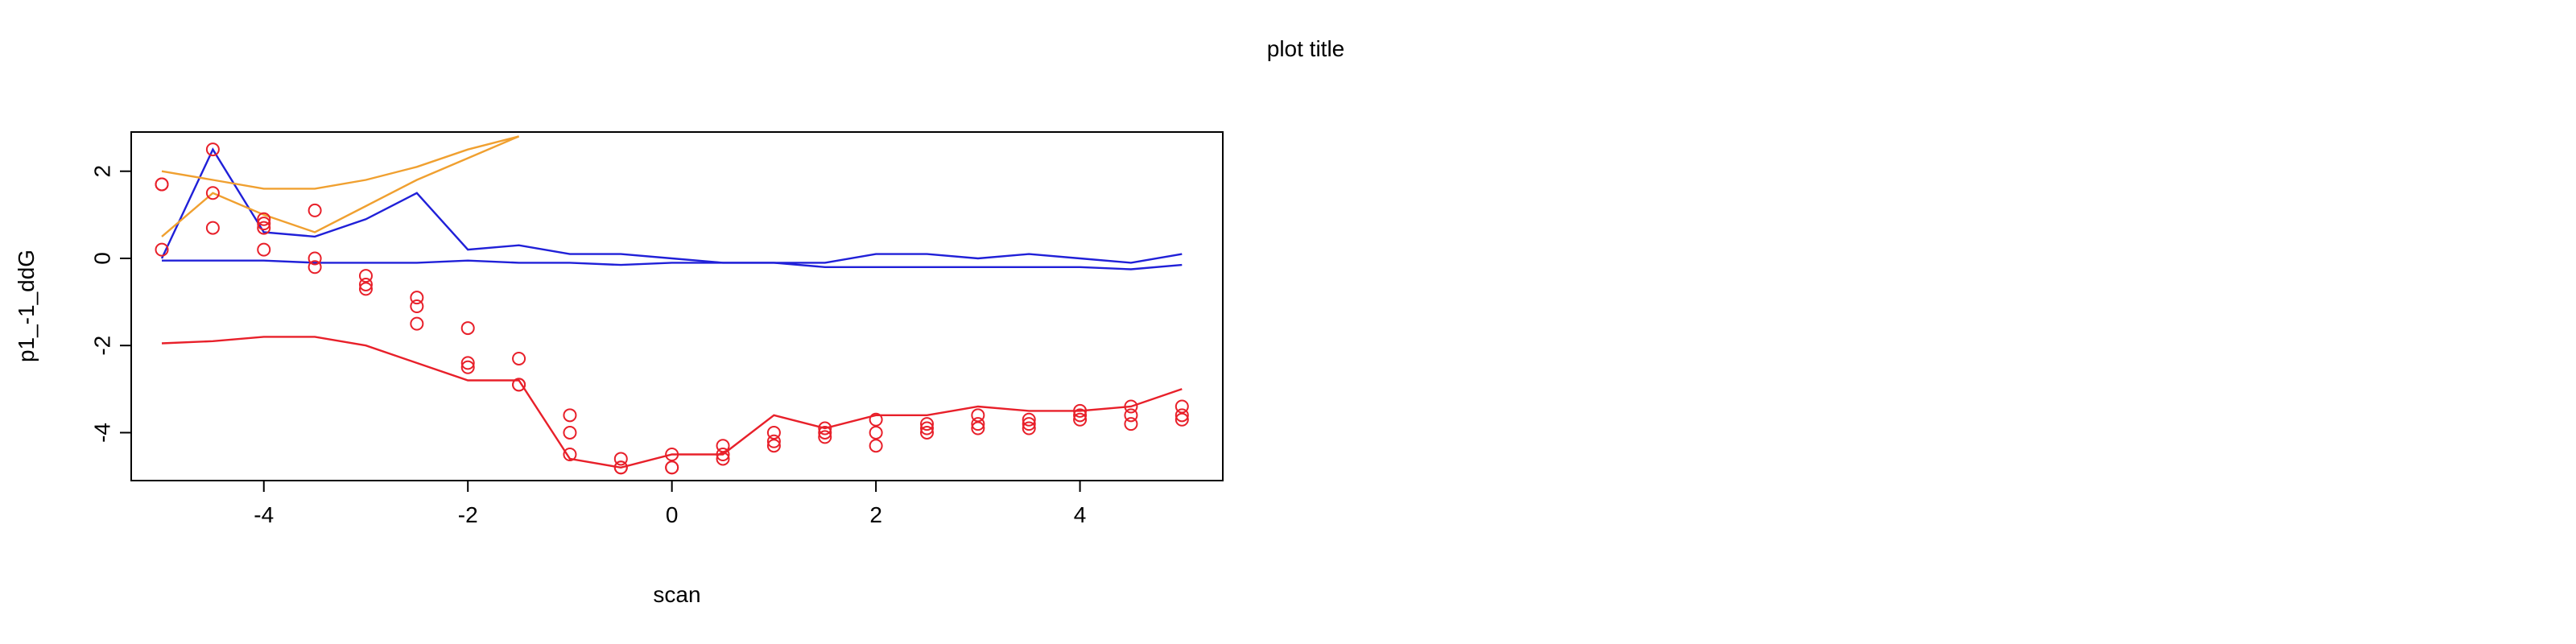 This screenshot has height=644, width=2576. What do you see at coordinates (101, 171) in the screenshot?
I see `y-tick-label: 2` at bounding box center [101, 171].